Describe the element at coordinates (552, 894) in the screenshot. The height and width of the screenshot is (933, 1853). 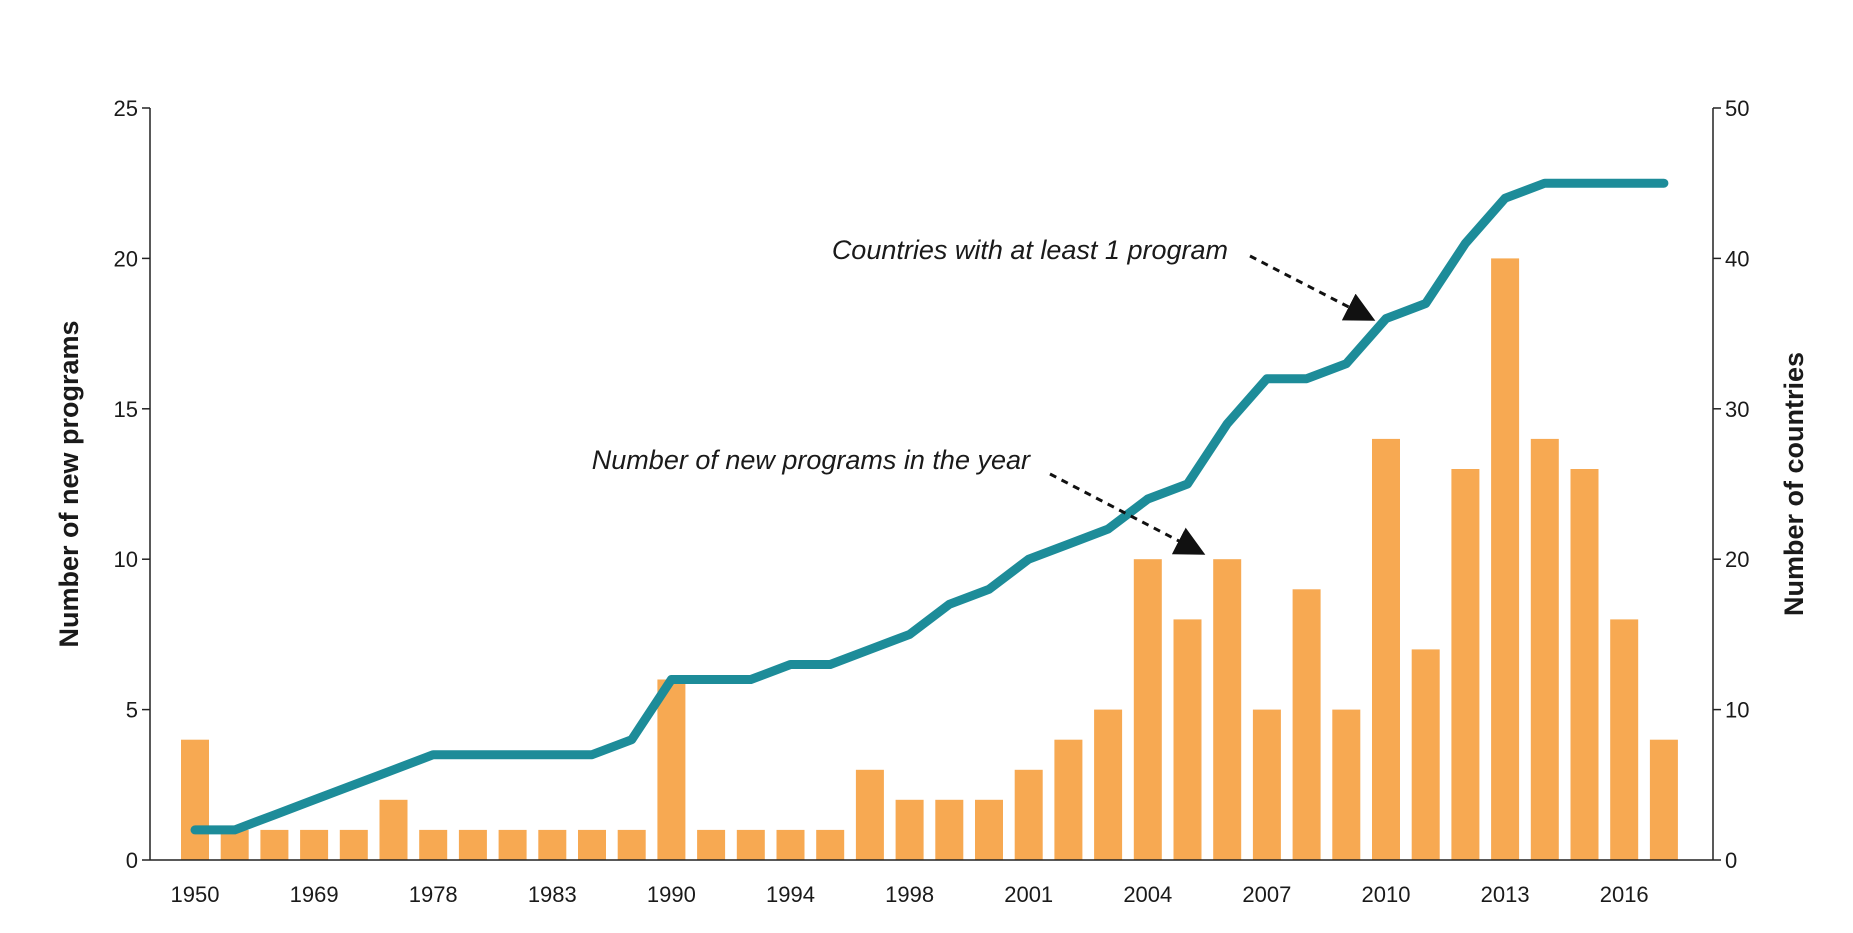
I see `x-tick-label: 1983` at that location.